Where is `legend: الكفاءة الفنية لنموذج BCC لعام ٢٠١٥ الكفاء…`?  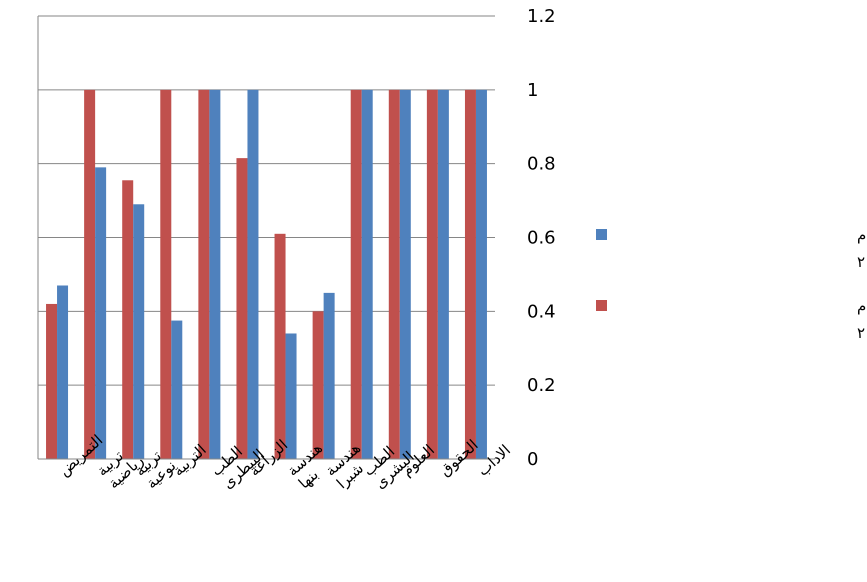 legend: الكفاءة الفنية لنموذج BCC لعام ٢٠١٥ الكفاء… is located at coordinates (731, 284).